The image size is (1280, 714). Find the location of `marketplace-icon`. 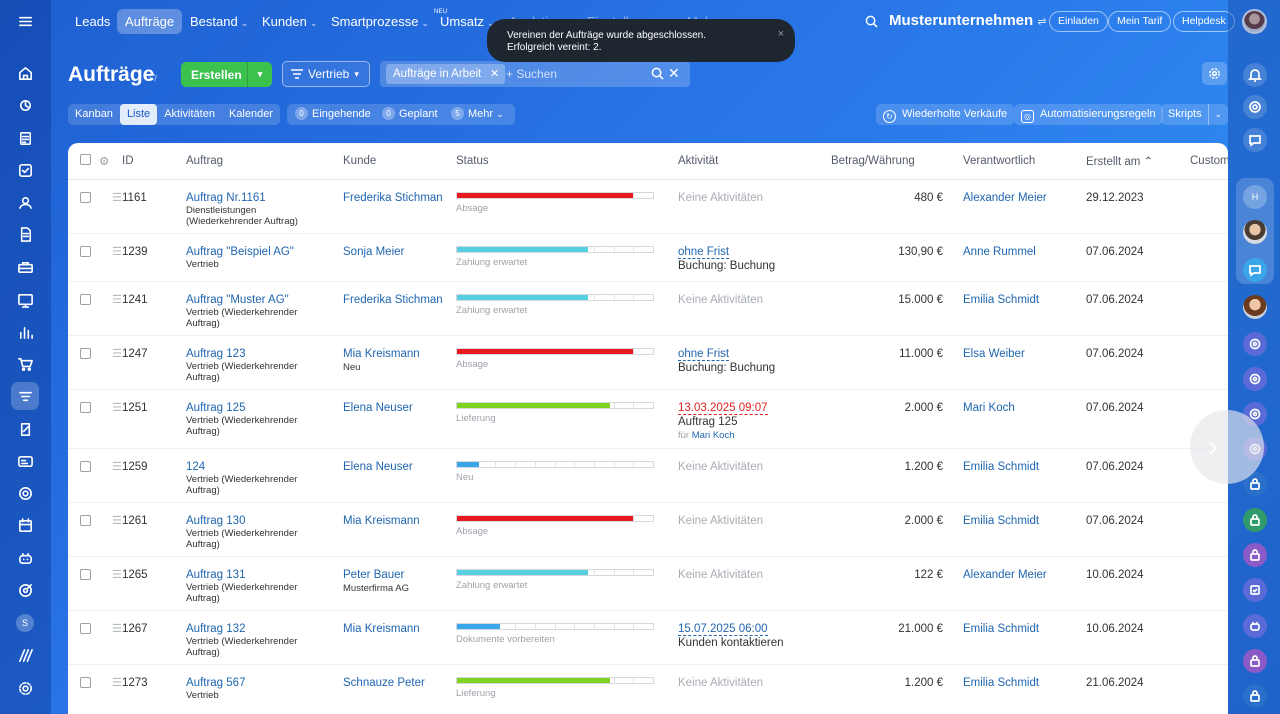

marketplace-icon is located at coordinates (25, 655).